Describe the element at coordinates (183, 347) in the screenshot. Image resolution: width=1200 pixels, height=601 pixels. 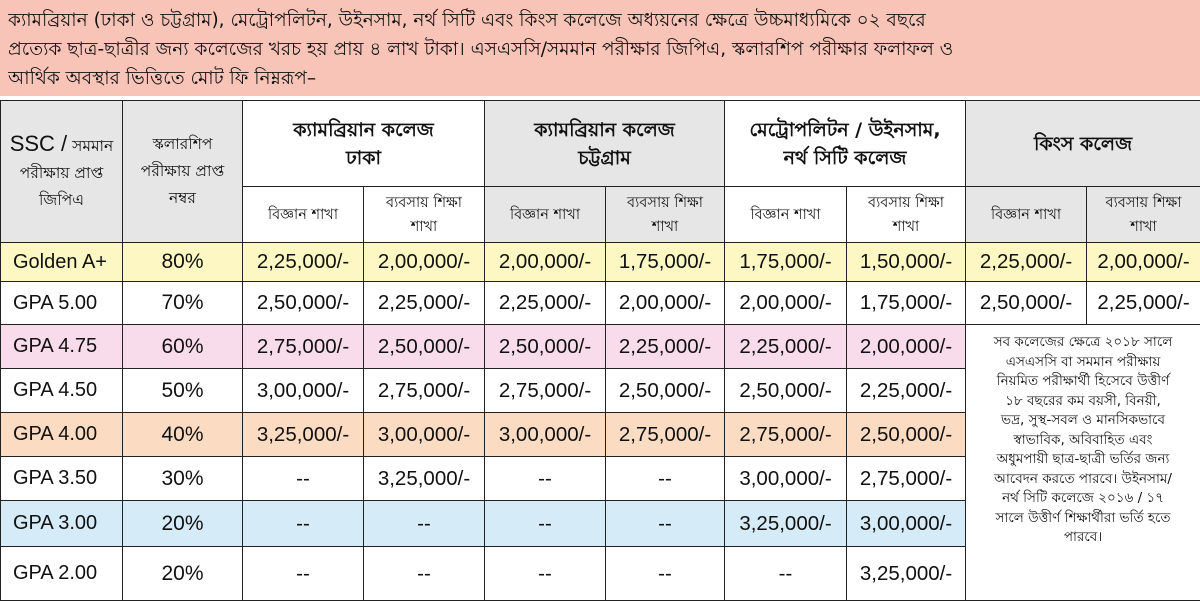
I see `score-cell: 60%` at that location.